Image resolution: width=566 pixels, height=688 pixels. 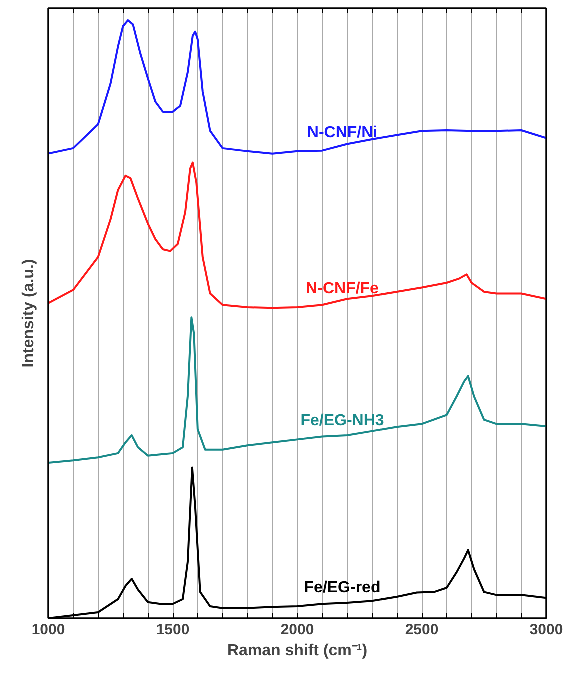 I want to click on x-tick-label: 2000, so click(x=297, y=630).